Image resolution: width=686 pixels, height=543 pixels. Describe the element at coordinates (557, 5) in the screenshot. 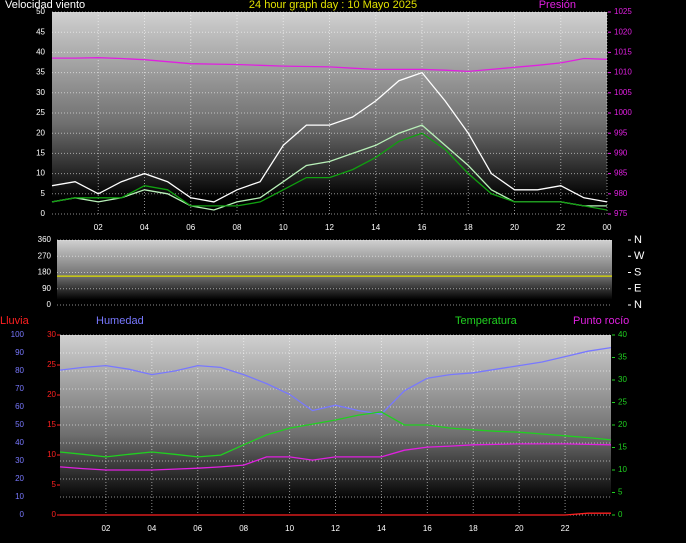

I see `y2-axis-title: Presión` at that location.